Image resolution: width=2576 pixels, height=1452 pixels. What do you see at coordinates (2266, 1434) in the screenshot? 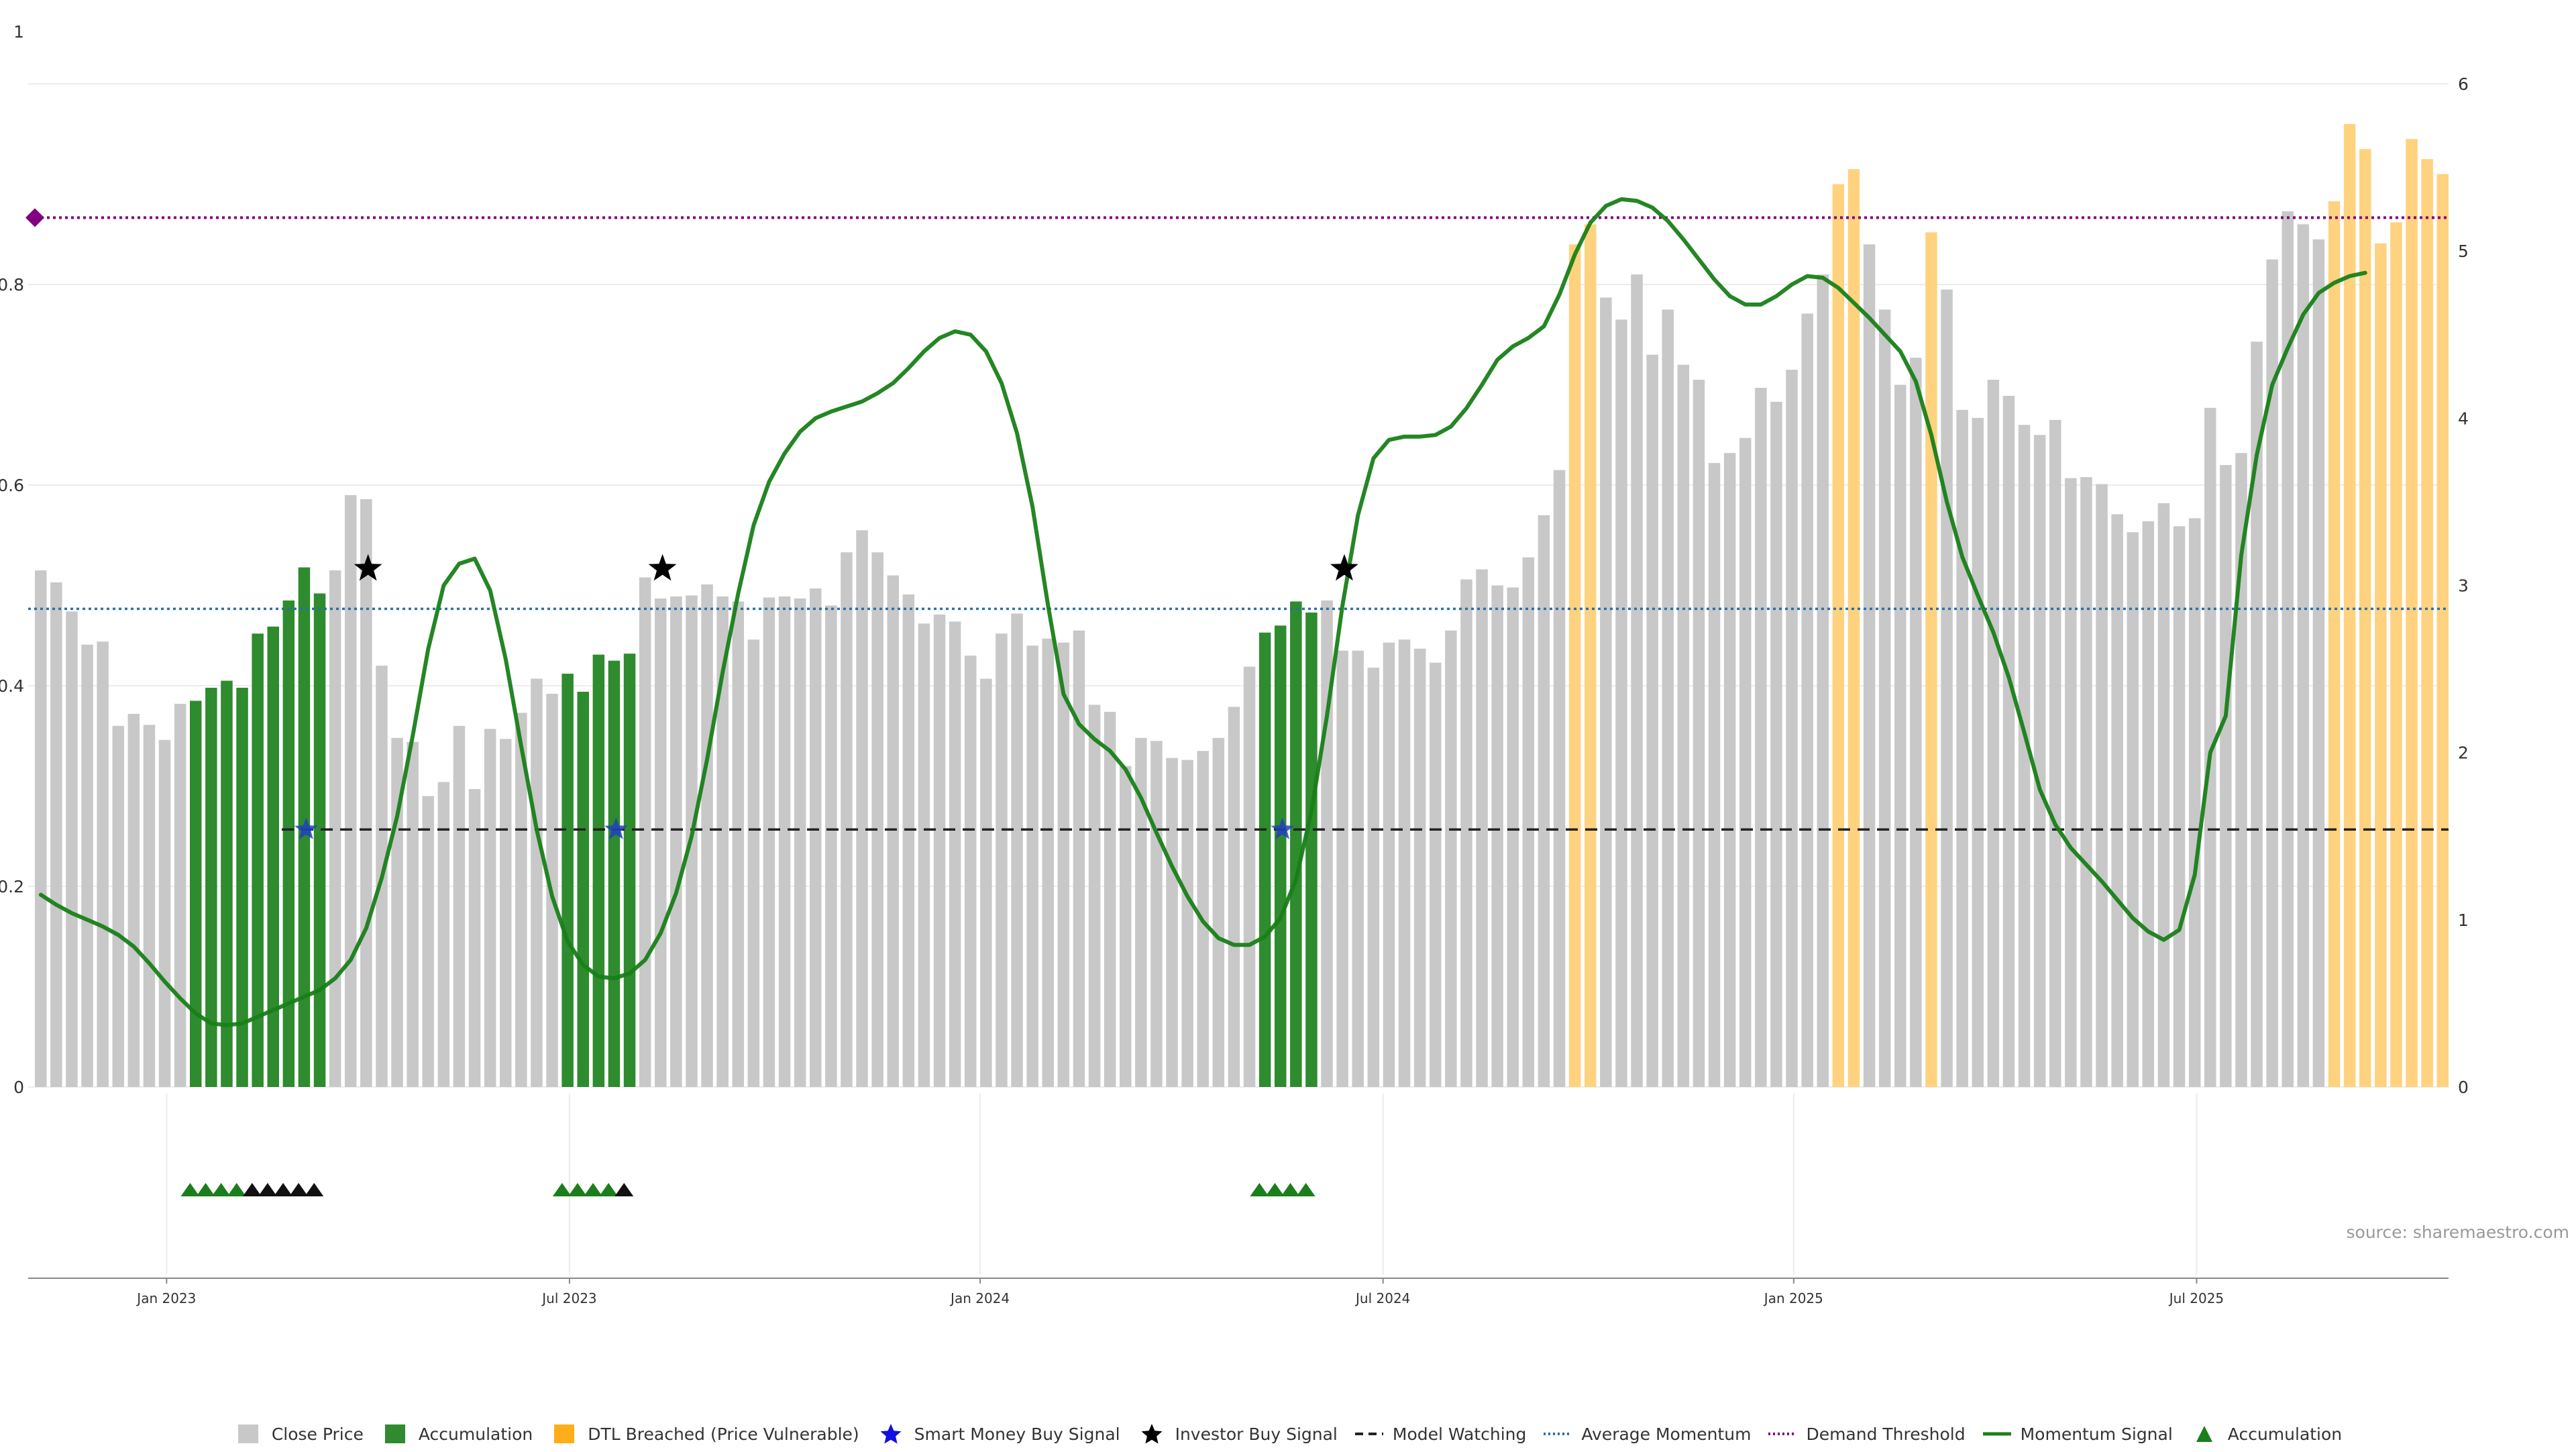
I see `legend-item-accumulation-marker: Accumulation` at bounding box center [2266, 1434].